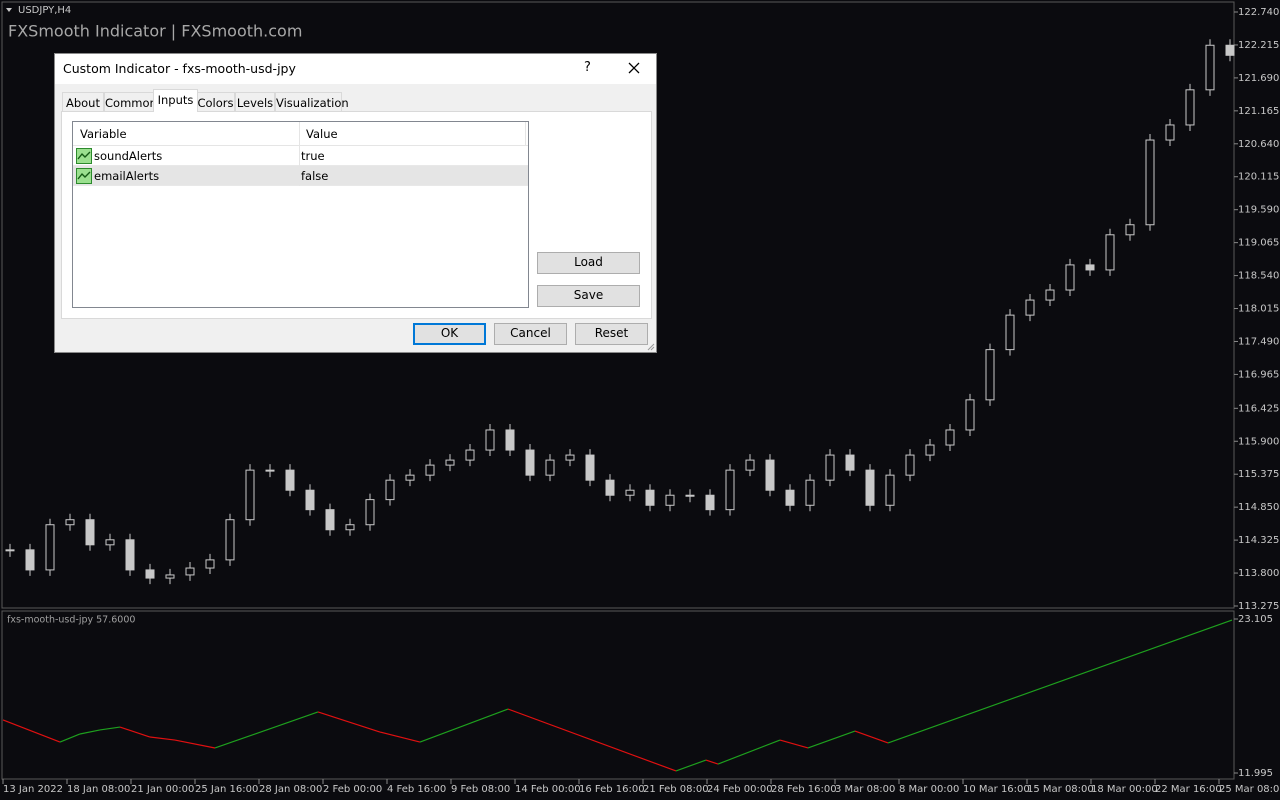 This screenshot has height=800, width=1280. Describe the element at coordinates (611, 334) in the screenshot. I see `dialog-button: Reset` at that location.